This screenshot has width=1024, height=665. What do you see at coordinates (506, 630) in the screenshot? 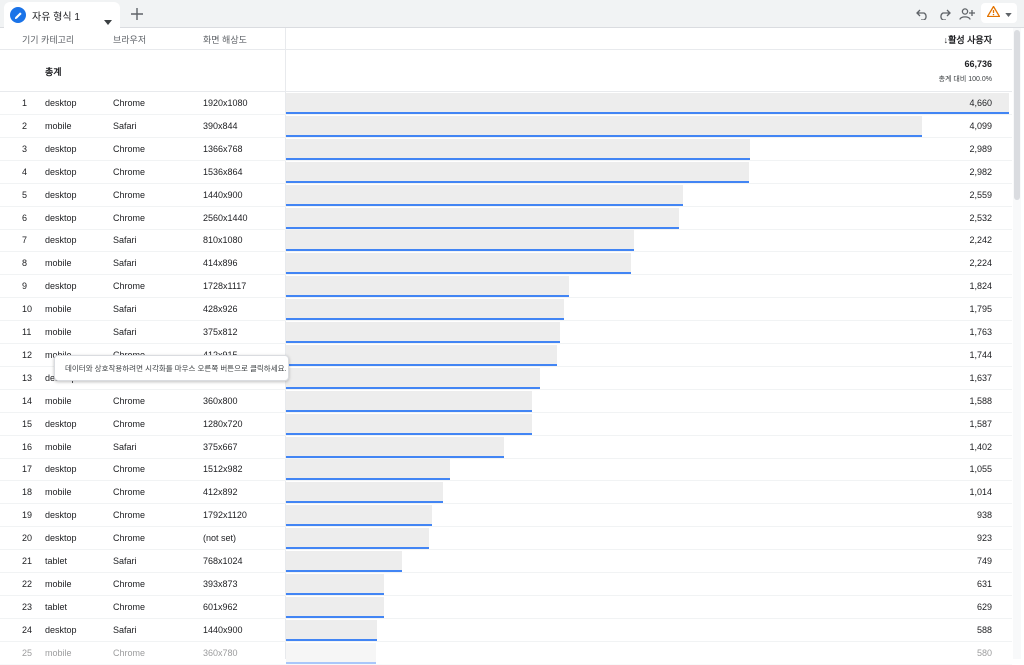
I see `table-row: 24 desktop Safari 1440x900 588` at bounding box center [506, 630].